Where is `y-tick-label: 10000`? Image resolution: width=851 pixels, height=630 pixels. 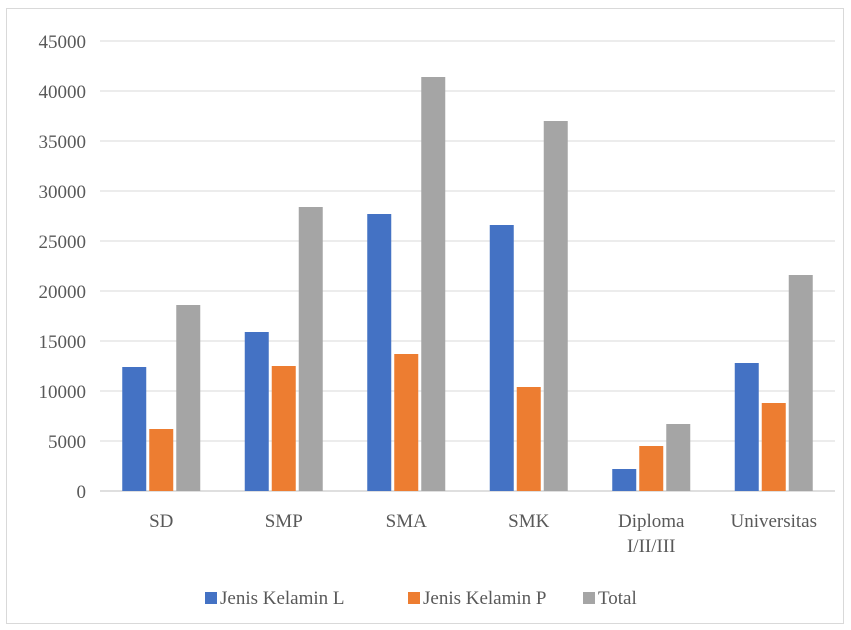 y-tick-label: 10000 is located at coordinates (63, 392).